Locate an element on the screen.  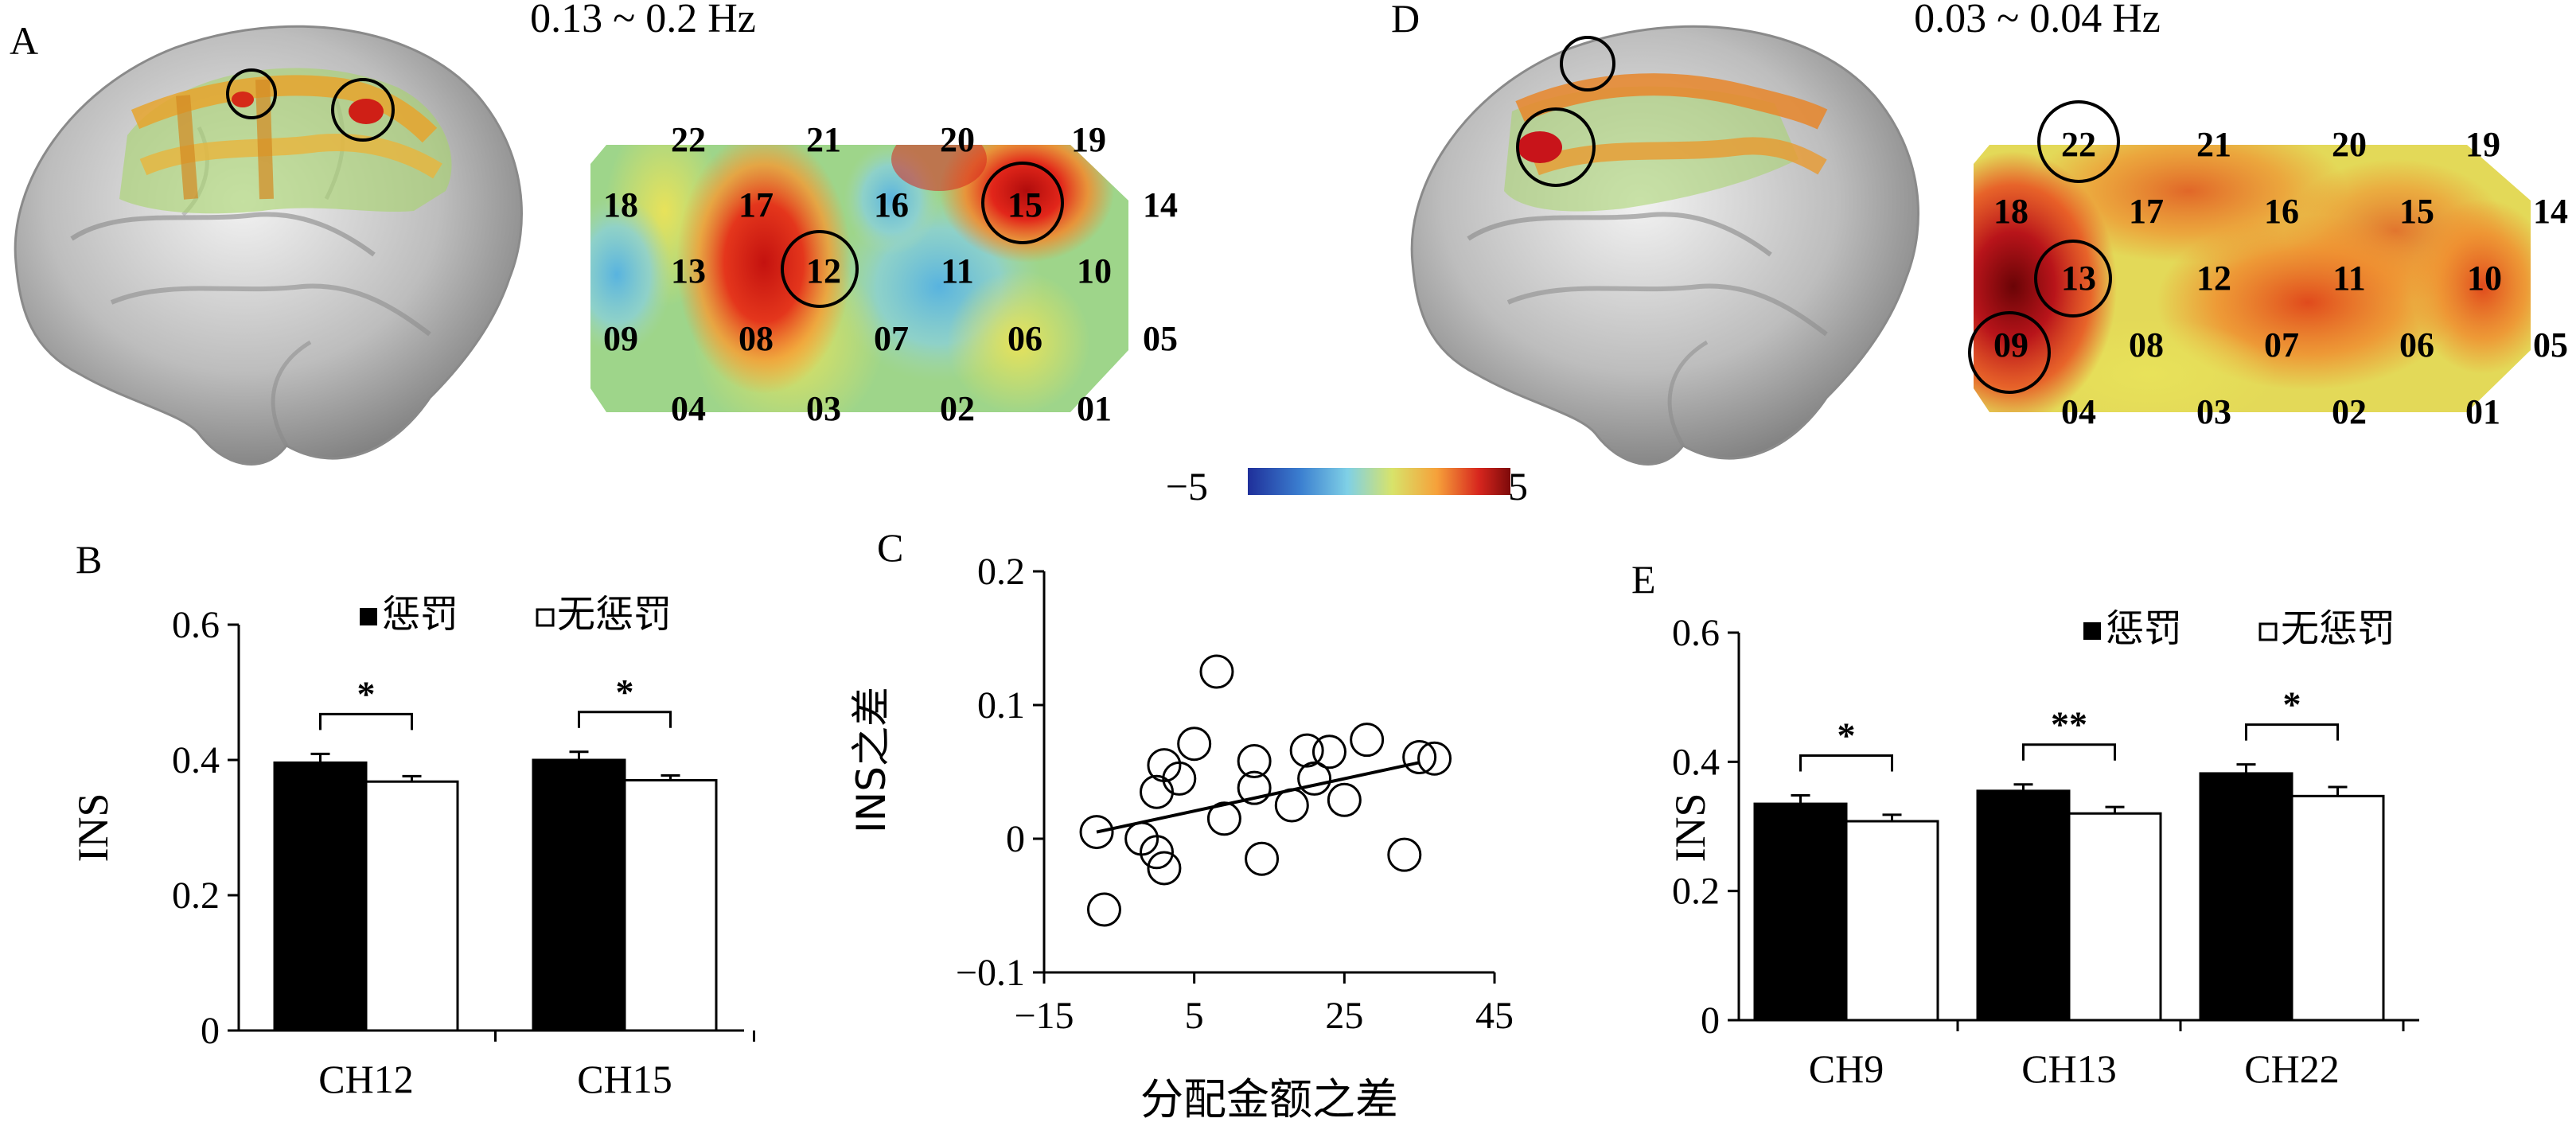
x-axis-title: 分配金额之差 is located at coordinates (1269, 1099).